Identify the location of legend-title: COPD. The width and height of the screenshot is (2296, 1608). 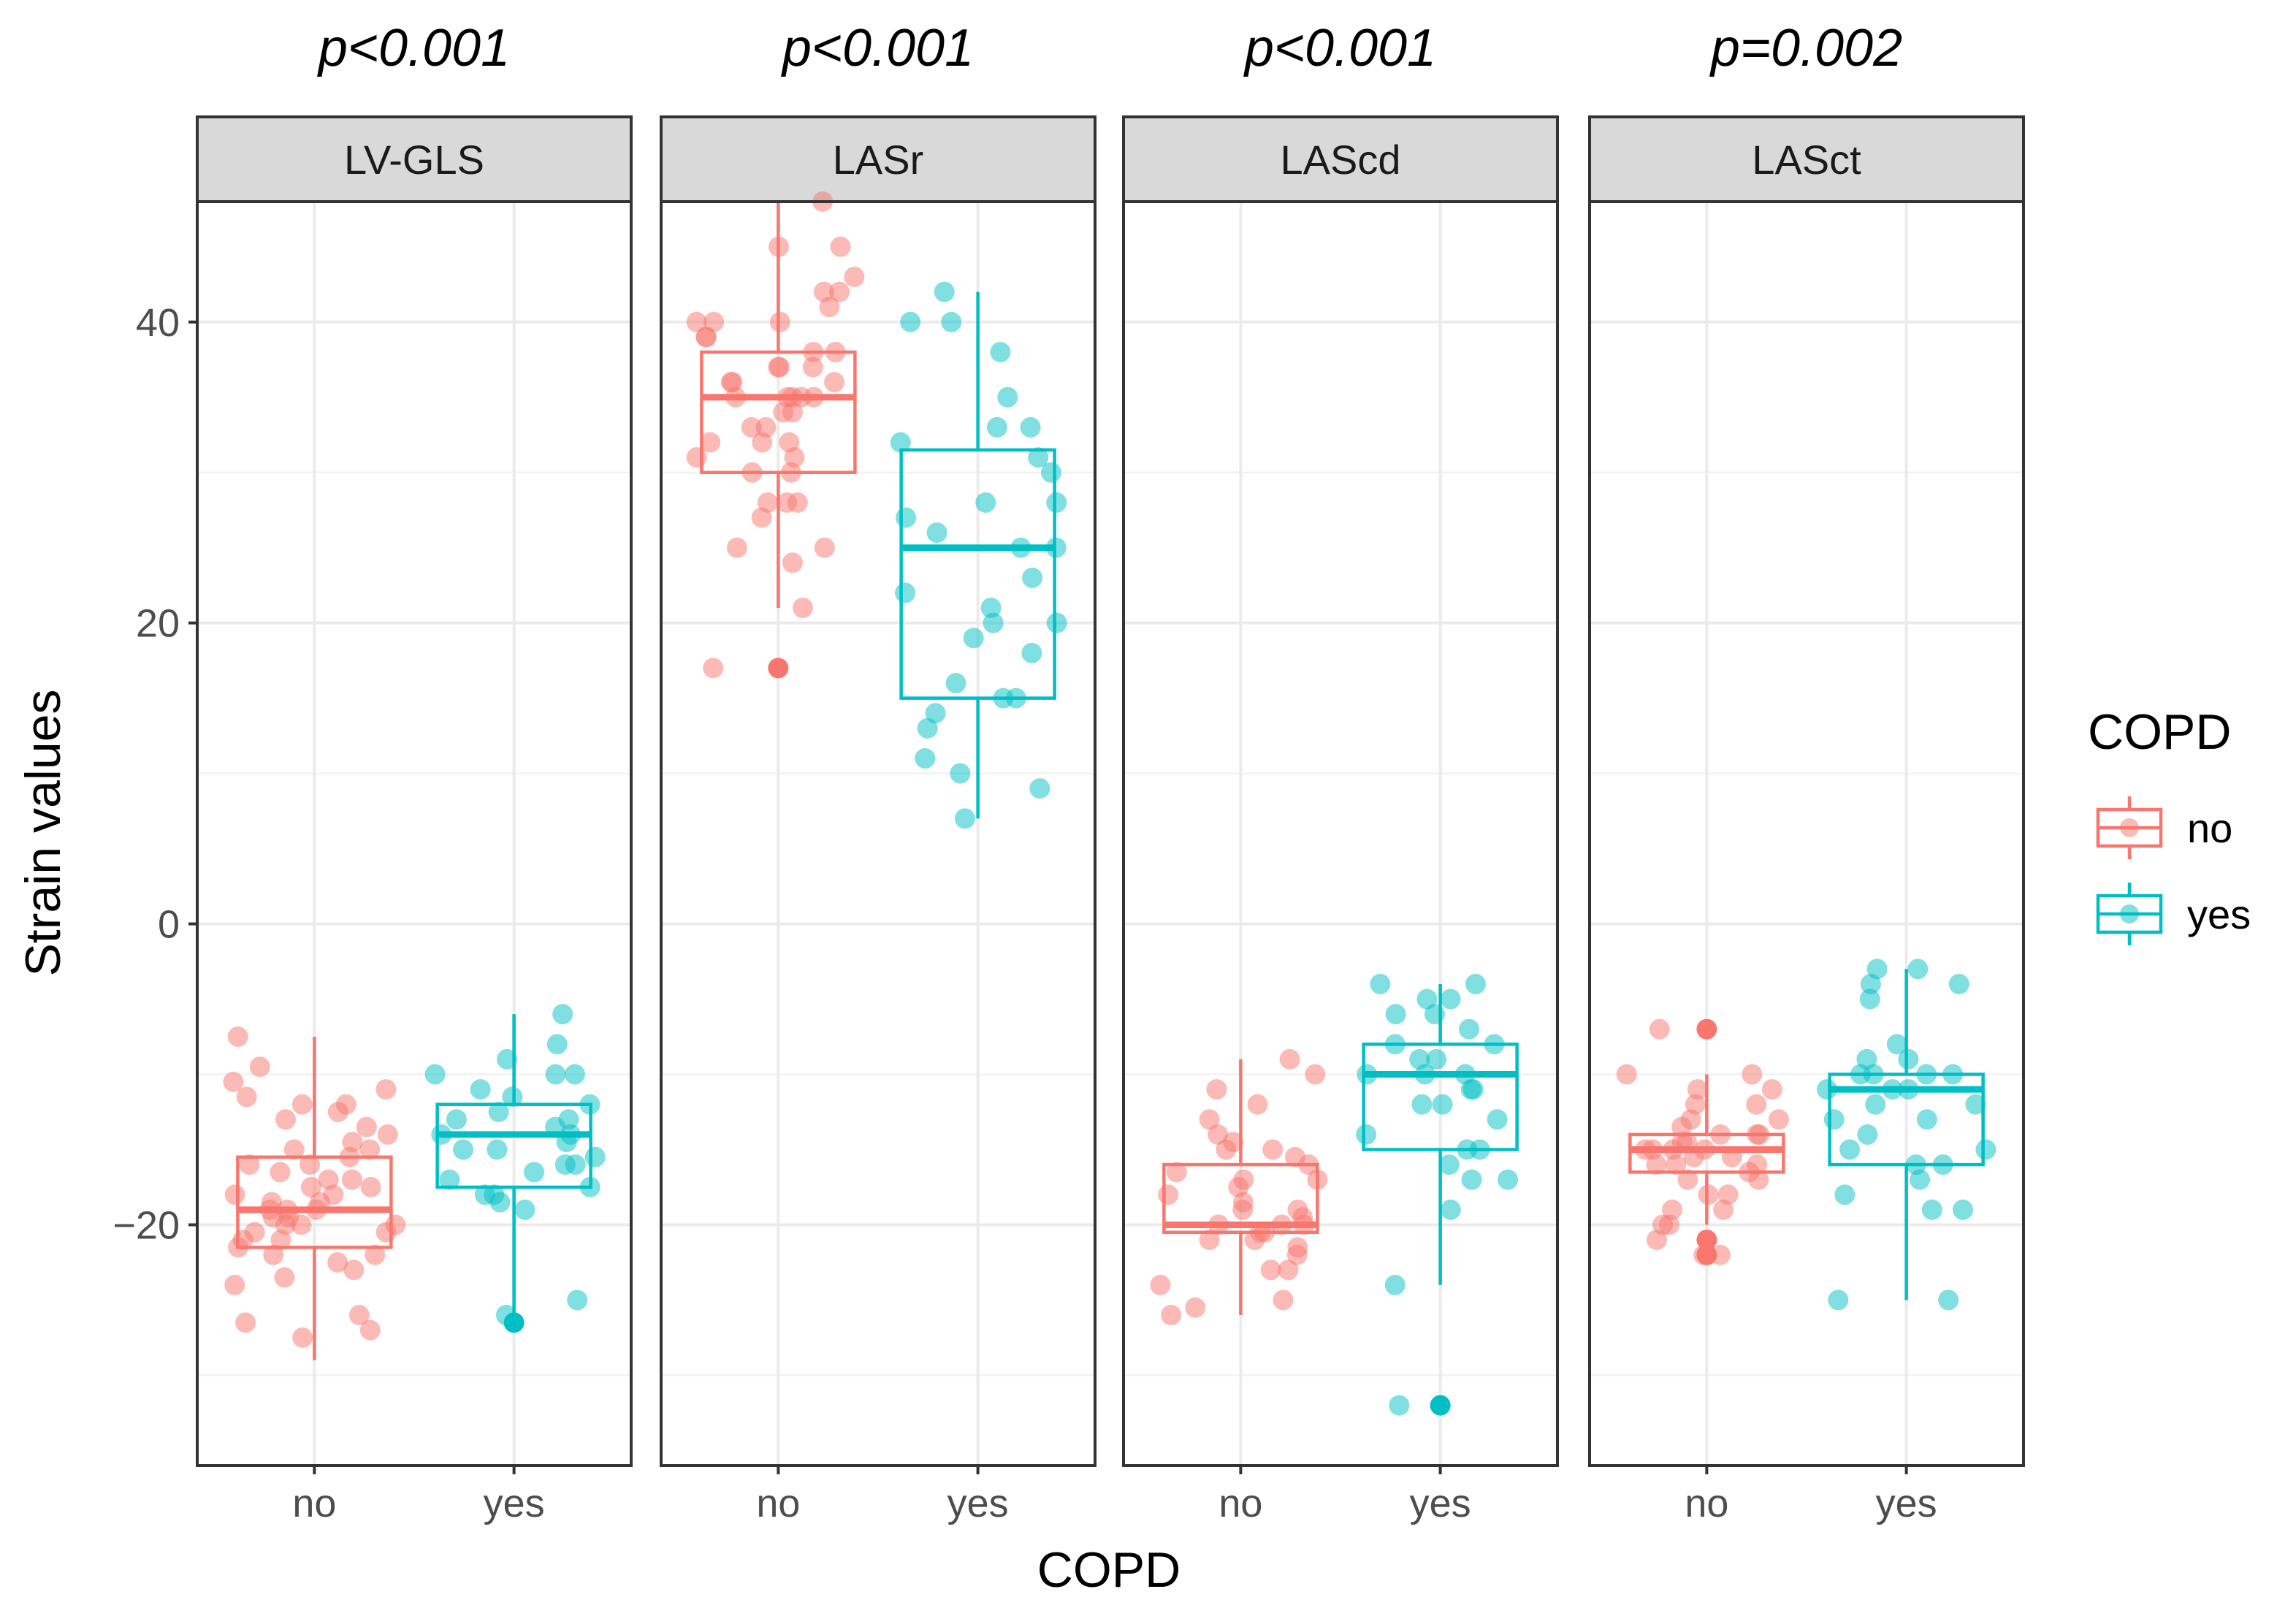
(2159, 732).